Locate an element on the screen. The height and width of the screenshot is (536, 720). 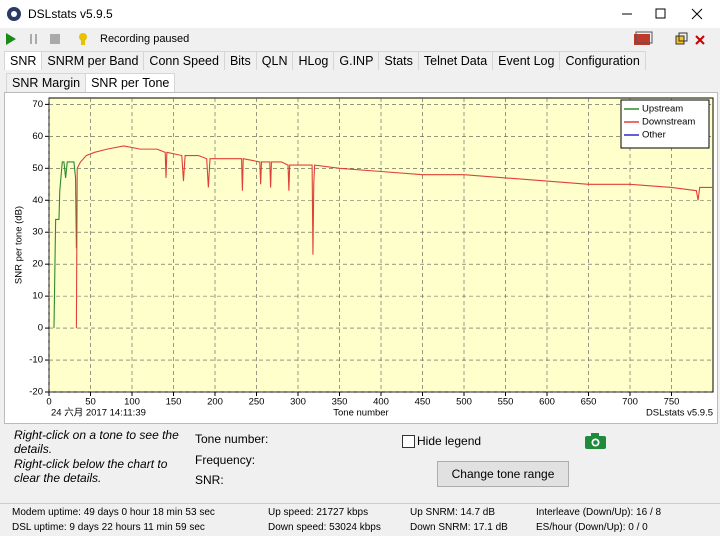
legend-label: Other is located at coordinates (654, 135).